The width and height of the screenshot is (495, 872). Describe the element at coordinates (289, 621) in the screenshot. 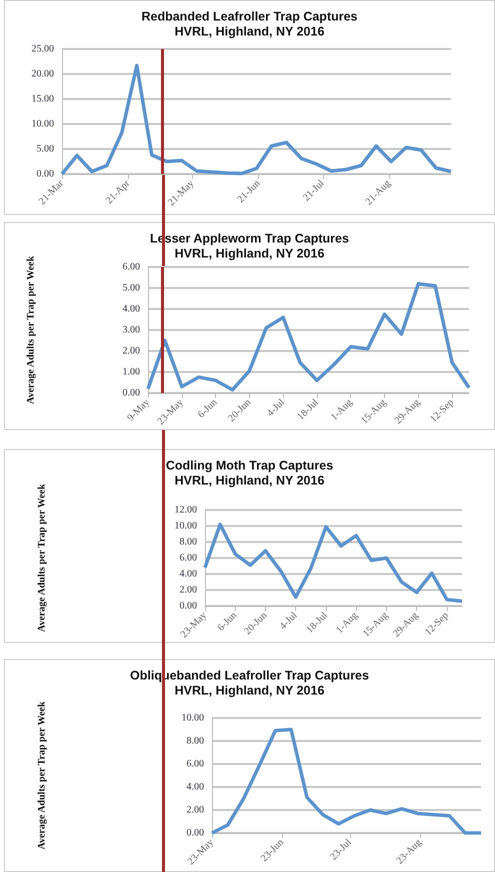

I see `x-tick-label: 4-Jul` at that location.